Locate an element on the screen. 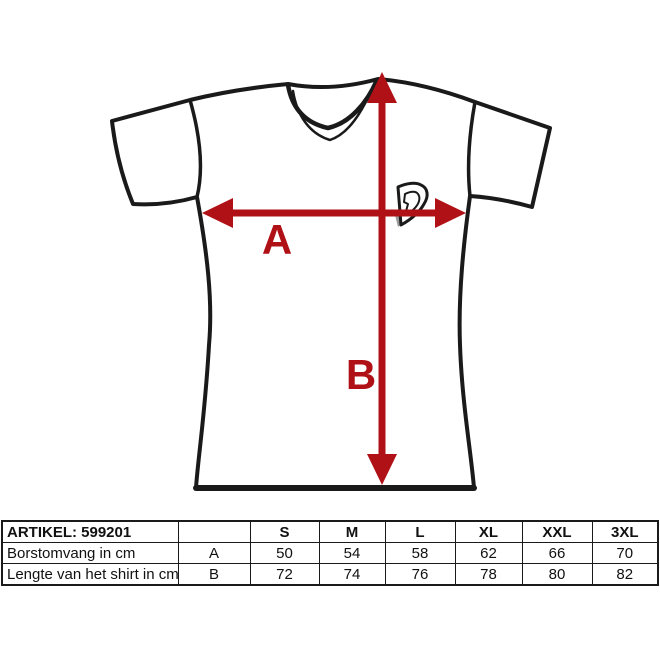 The width and height of the screenshot is (660, 660). width-label: A is located at coordinates (277, 239).